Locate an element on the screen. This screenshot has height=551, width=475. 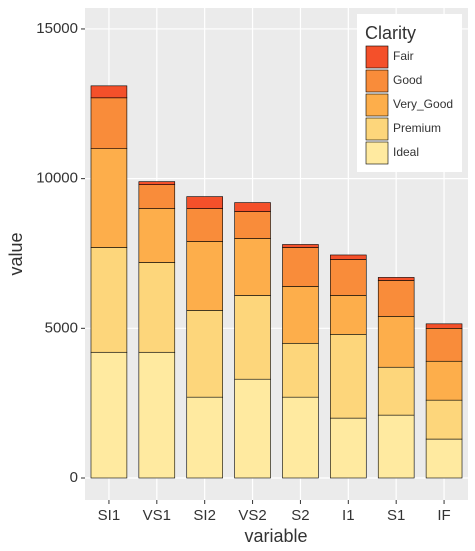
y-tick-label: 5000 is located at coordinates (61, 327).